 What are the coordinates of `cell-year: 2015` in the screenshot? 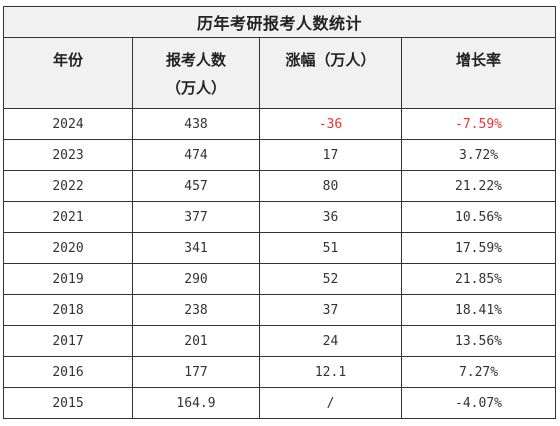 It's located at (68, 403).